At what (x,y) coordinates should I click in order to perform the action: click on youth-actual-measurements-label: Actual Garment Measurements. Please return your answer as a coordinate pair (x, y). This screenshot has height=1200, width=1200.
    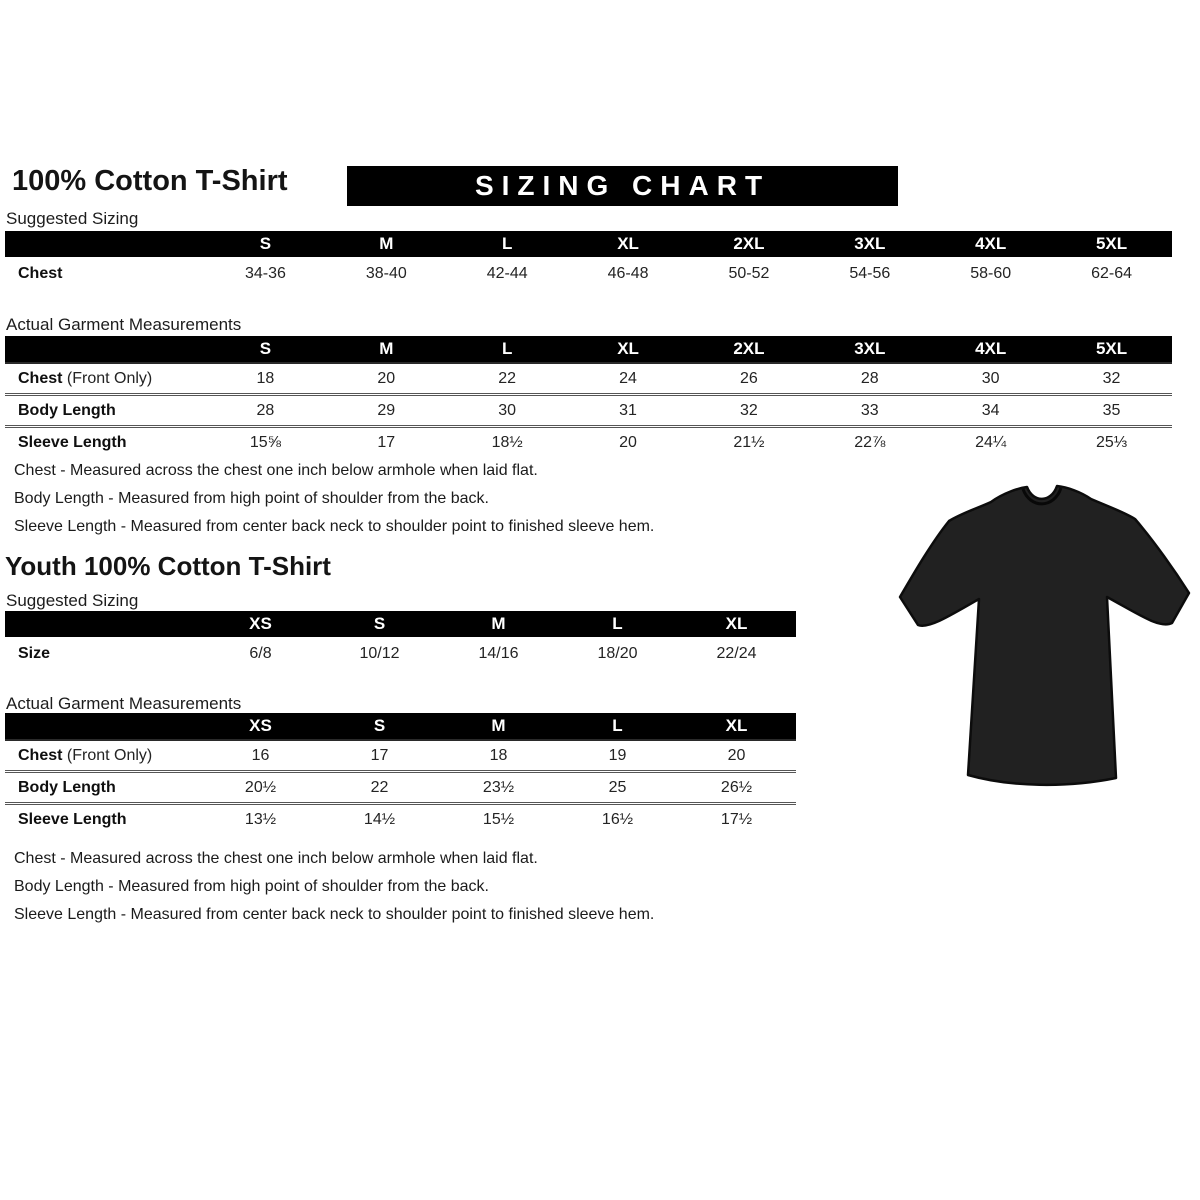
    Looking at the image, I should click on (124, 703).